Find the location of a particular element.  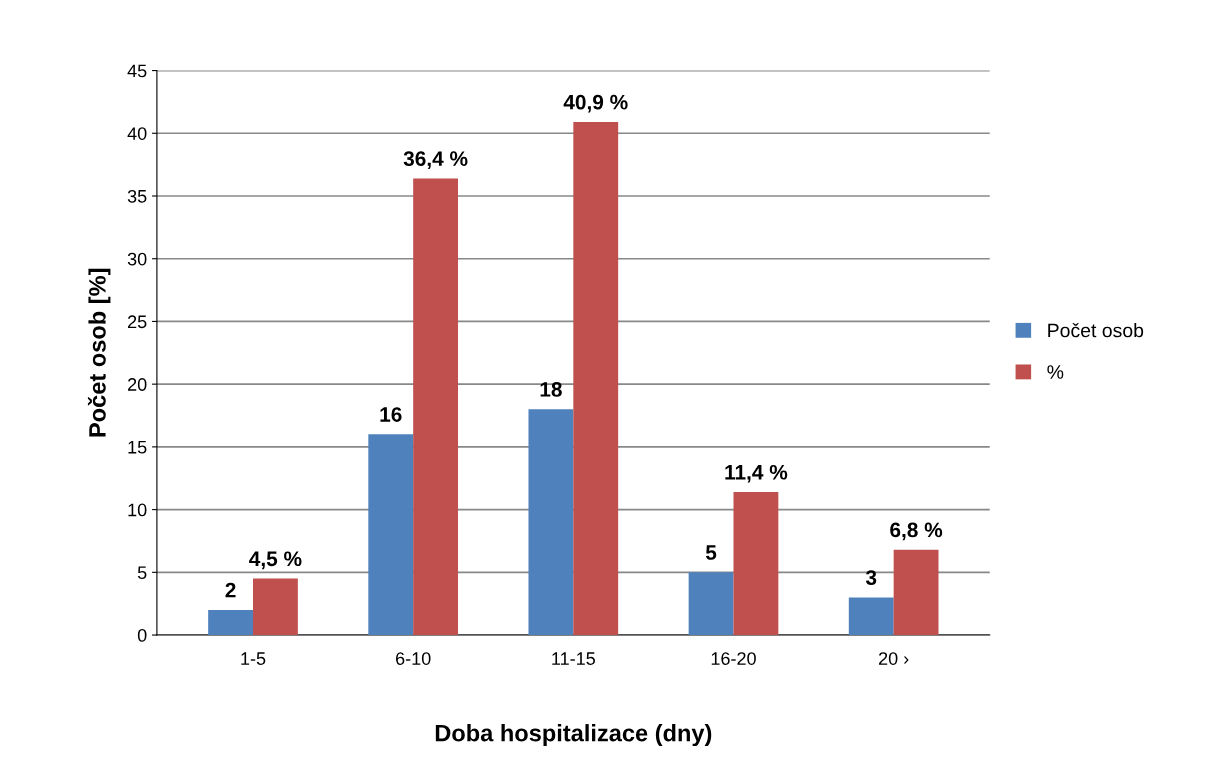

y-tick-label: 25 is located at coordinates (137, 322).